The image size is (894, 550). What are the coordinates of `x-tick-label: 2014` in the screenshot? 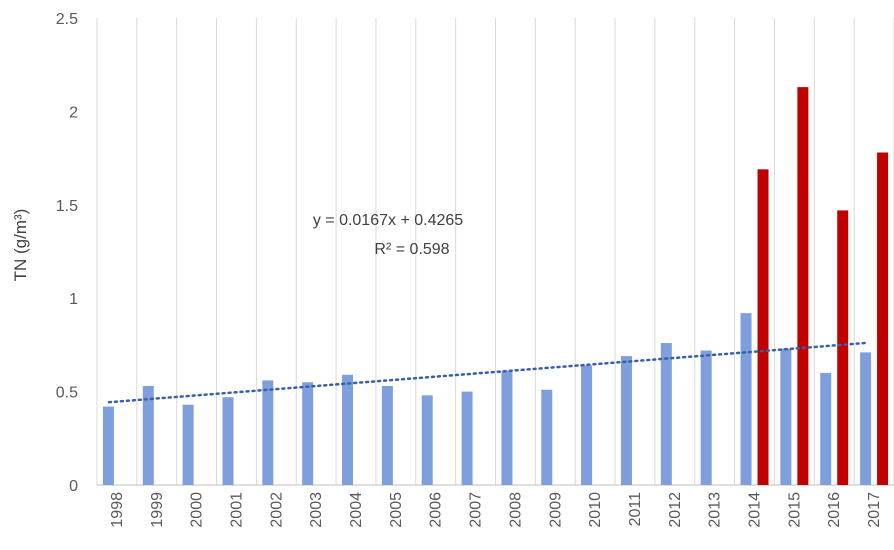 It's located at (755, 510).